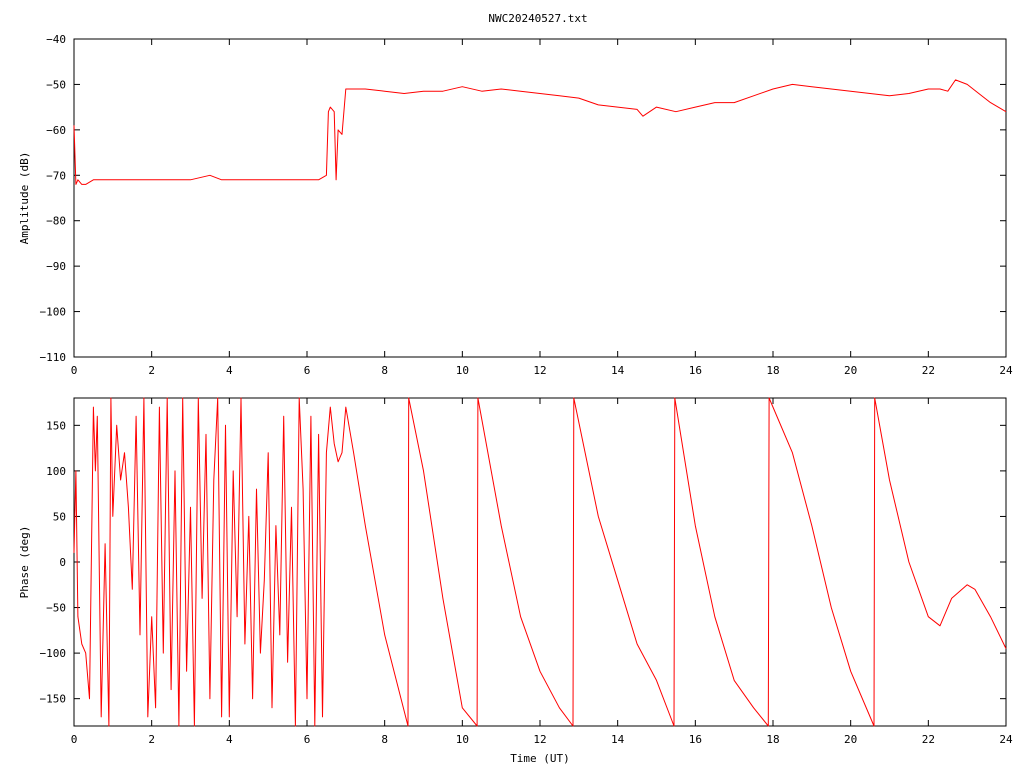 The width and height of the screenshot is (1024, 768). Describe the element at coordinates (56, 130) in the screenshot. I see `amplitude-y-tick-label: −60` at that location.